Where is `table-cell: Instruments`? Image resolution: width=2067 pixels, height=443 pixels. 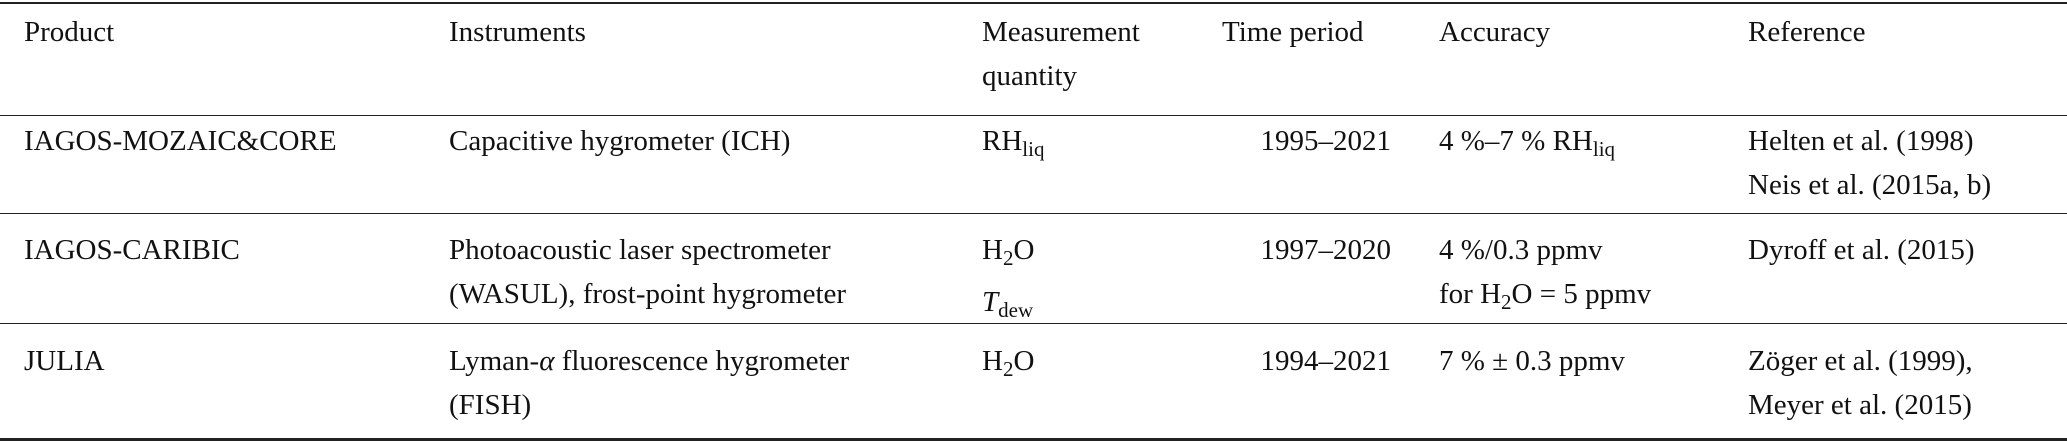
table-cell: Instruments is located at coordinates (517, 32).